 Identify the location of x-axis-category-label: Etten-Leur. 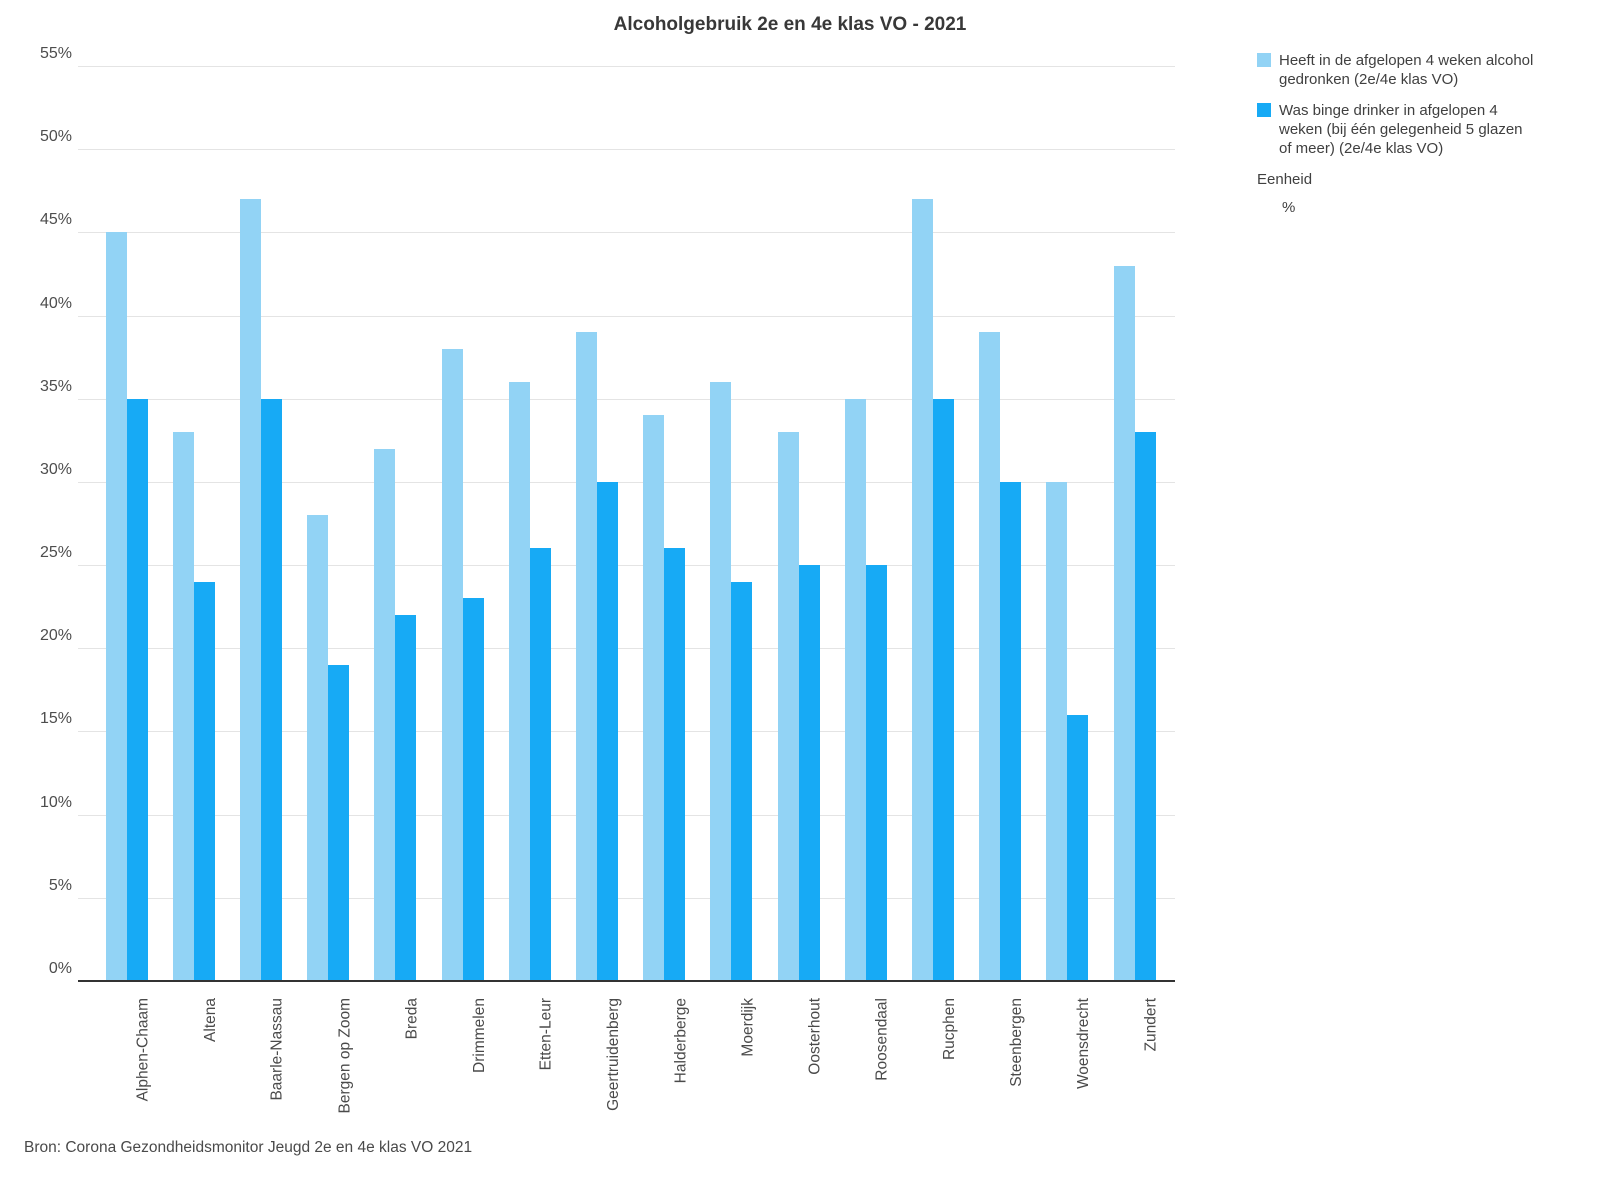
(546, 1034).